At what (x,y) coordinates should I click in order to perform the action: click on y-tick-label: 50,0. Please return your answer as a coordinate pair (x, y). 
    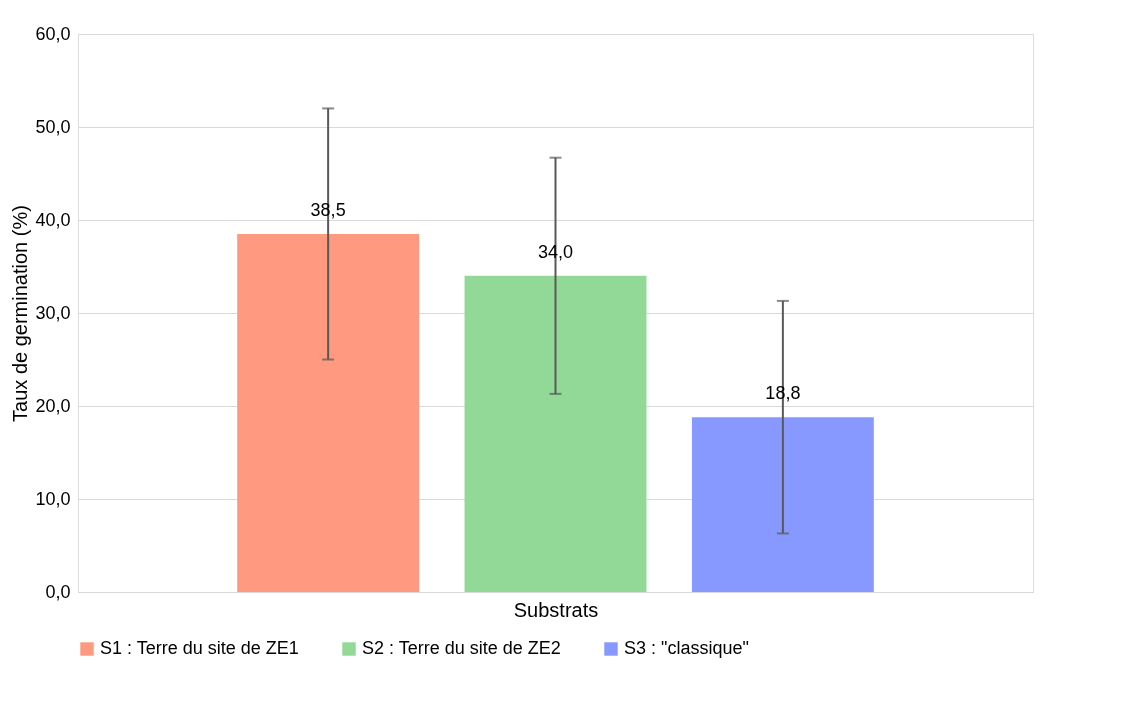
    Looking at the image, I should click on (53, 126).